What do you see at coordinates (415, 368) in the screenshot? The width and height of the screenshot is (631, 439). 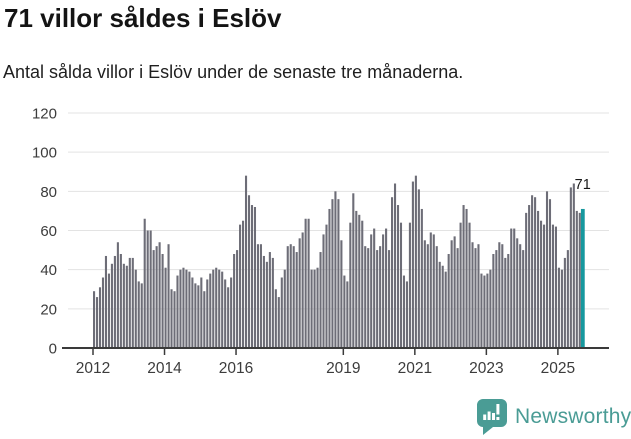 I see `x-tick-label: 2021` at bounding box center [415, 368].